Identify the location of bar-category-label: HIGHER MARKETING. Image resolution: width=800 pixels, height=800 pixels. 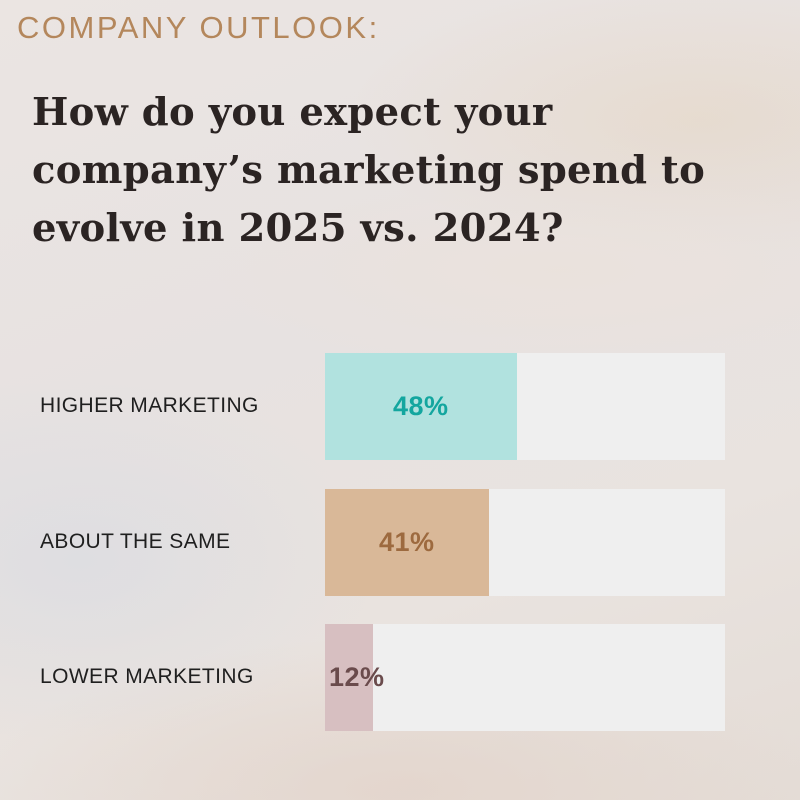
(149, 405).